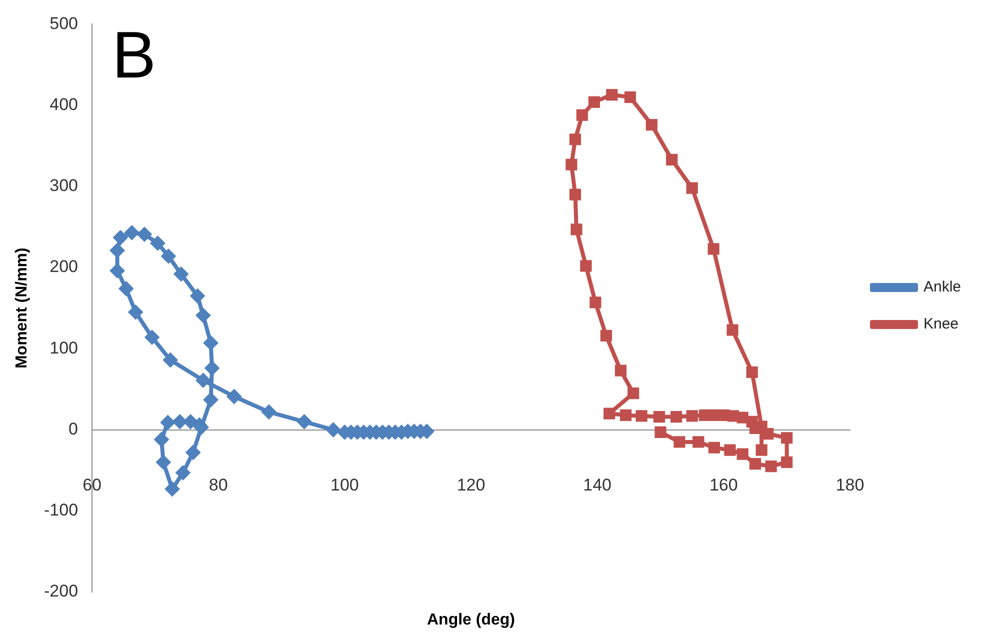 The width and height of the screenshot is (991, 632). I want to click on legend-label: Ankle, so click(942, 287).